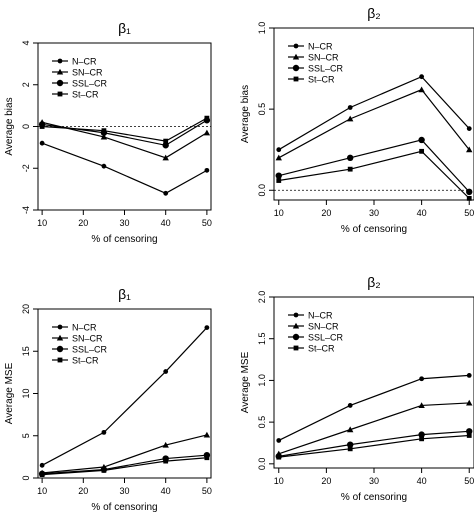 This screenshot has width=474, height=513. Describe the element at coordinates (26, 126) in the screenshot. I see `y-tick-label: 0` at that location.